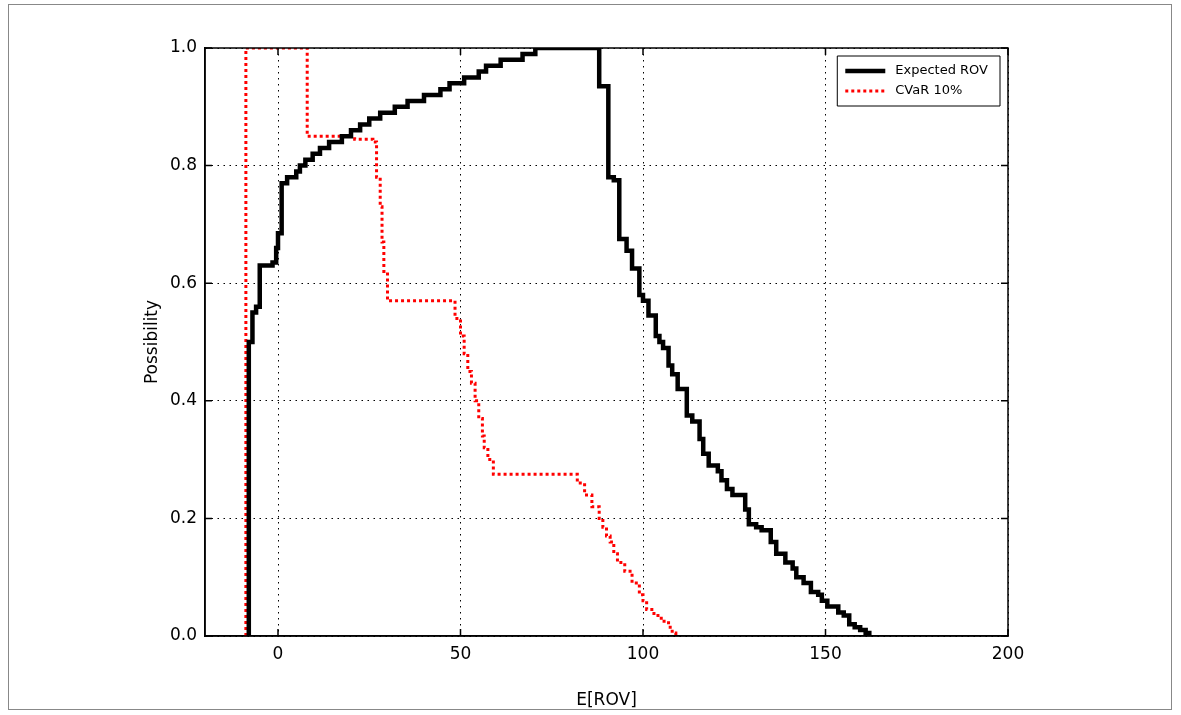  Describe the element at coordinates (278, 652) in the screenshot. I see `x-tick-label: 0` at that location.